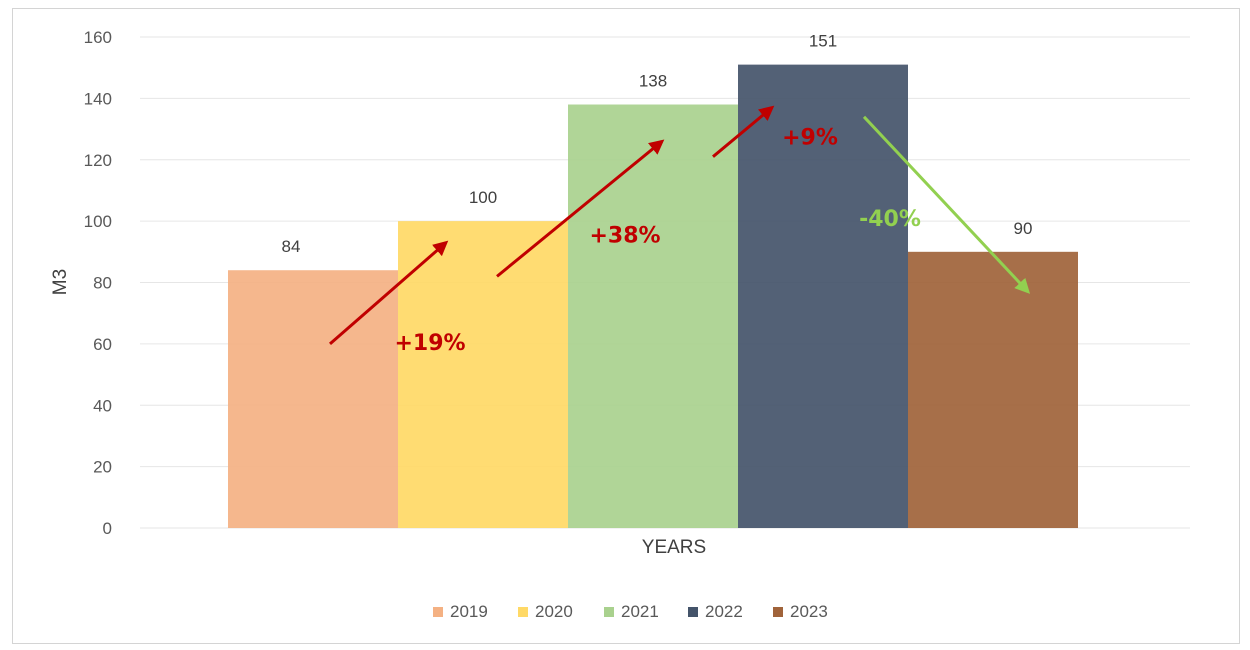 The image size is (1250, 650). What do you see at coordinates (653, 81) in the screenshot?
I see `data-label-2021: 138` at bounding box center [653, 81].